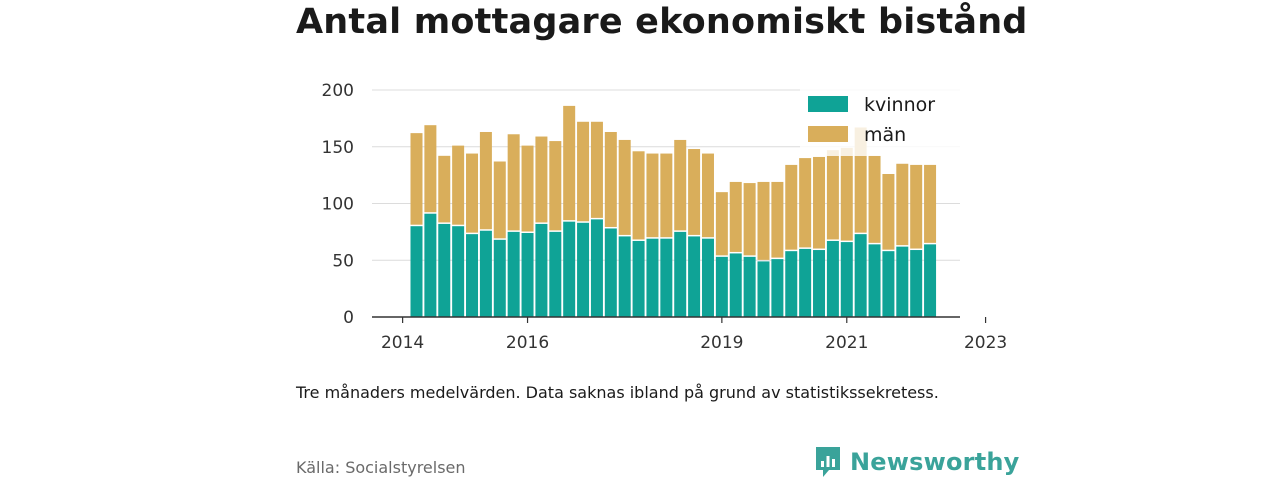 The width and height of the screenshot is (1280, 480). What do you see at coordinates (402, 343) in the screenshot?
I see `x-tick-label-2014: 2014` at bounding box center [402, 343].